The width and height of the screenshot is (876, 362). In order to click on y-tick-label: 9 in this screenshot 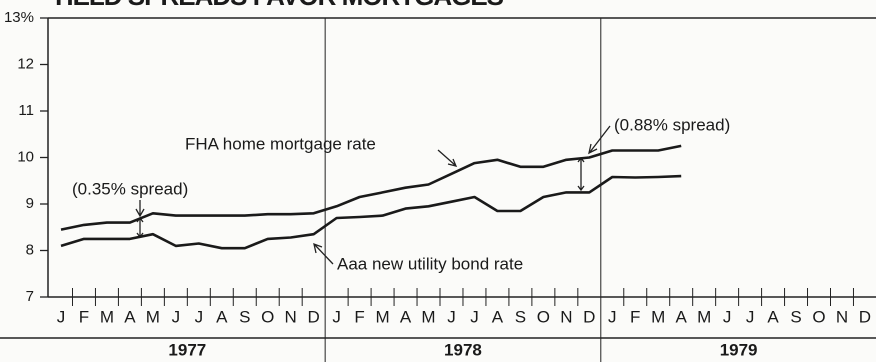, I will do `click(30, 203)`.